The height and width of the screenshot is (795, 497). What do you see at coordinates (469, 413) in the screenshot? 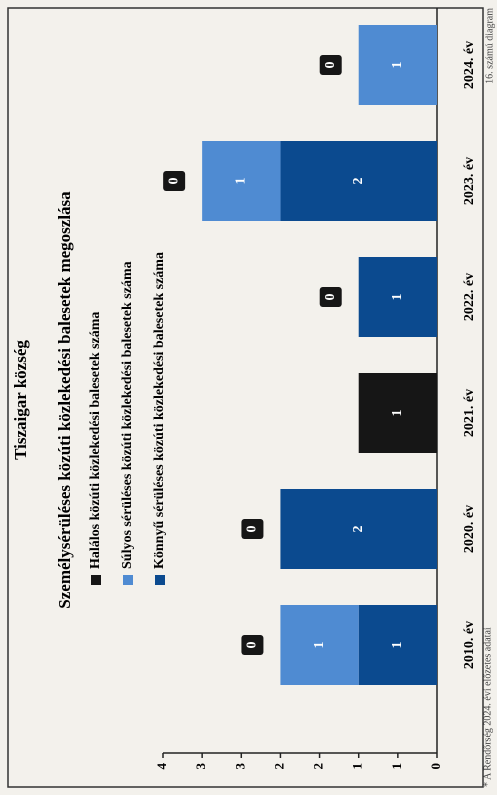
I see `x-tick-label: 2021. év` at bounding box center [469, 413].